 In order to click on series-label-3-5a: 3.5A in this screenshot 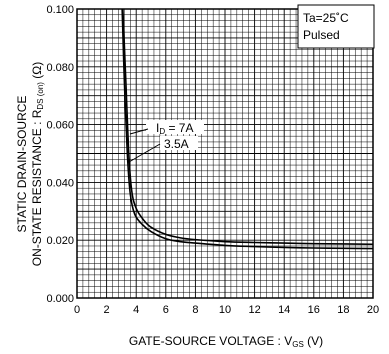, I will do `click(176, 144)`.